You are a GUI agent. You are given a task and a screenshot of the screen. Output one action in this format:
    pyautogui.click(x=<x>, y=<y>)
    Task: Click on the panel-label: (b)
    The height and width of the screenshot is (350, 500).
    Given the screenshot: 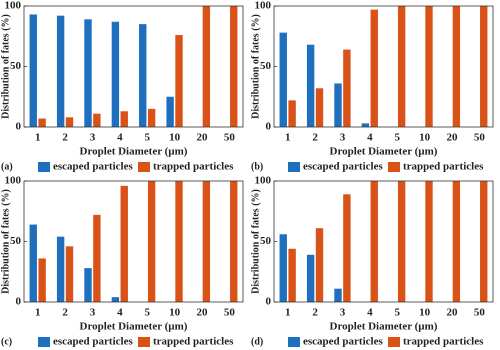 What is the action you would take?
    pyautogui.click(x=257, y=166)
    